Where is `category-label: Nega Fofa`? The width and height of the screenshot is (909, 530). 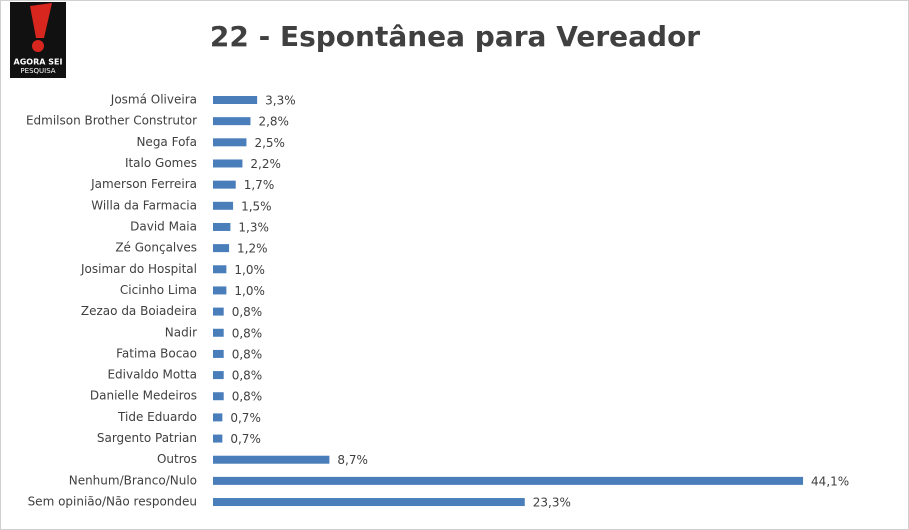
category-label: Nega Fofa is located at coordinates (166, 142).